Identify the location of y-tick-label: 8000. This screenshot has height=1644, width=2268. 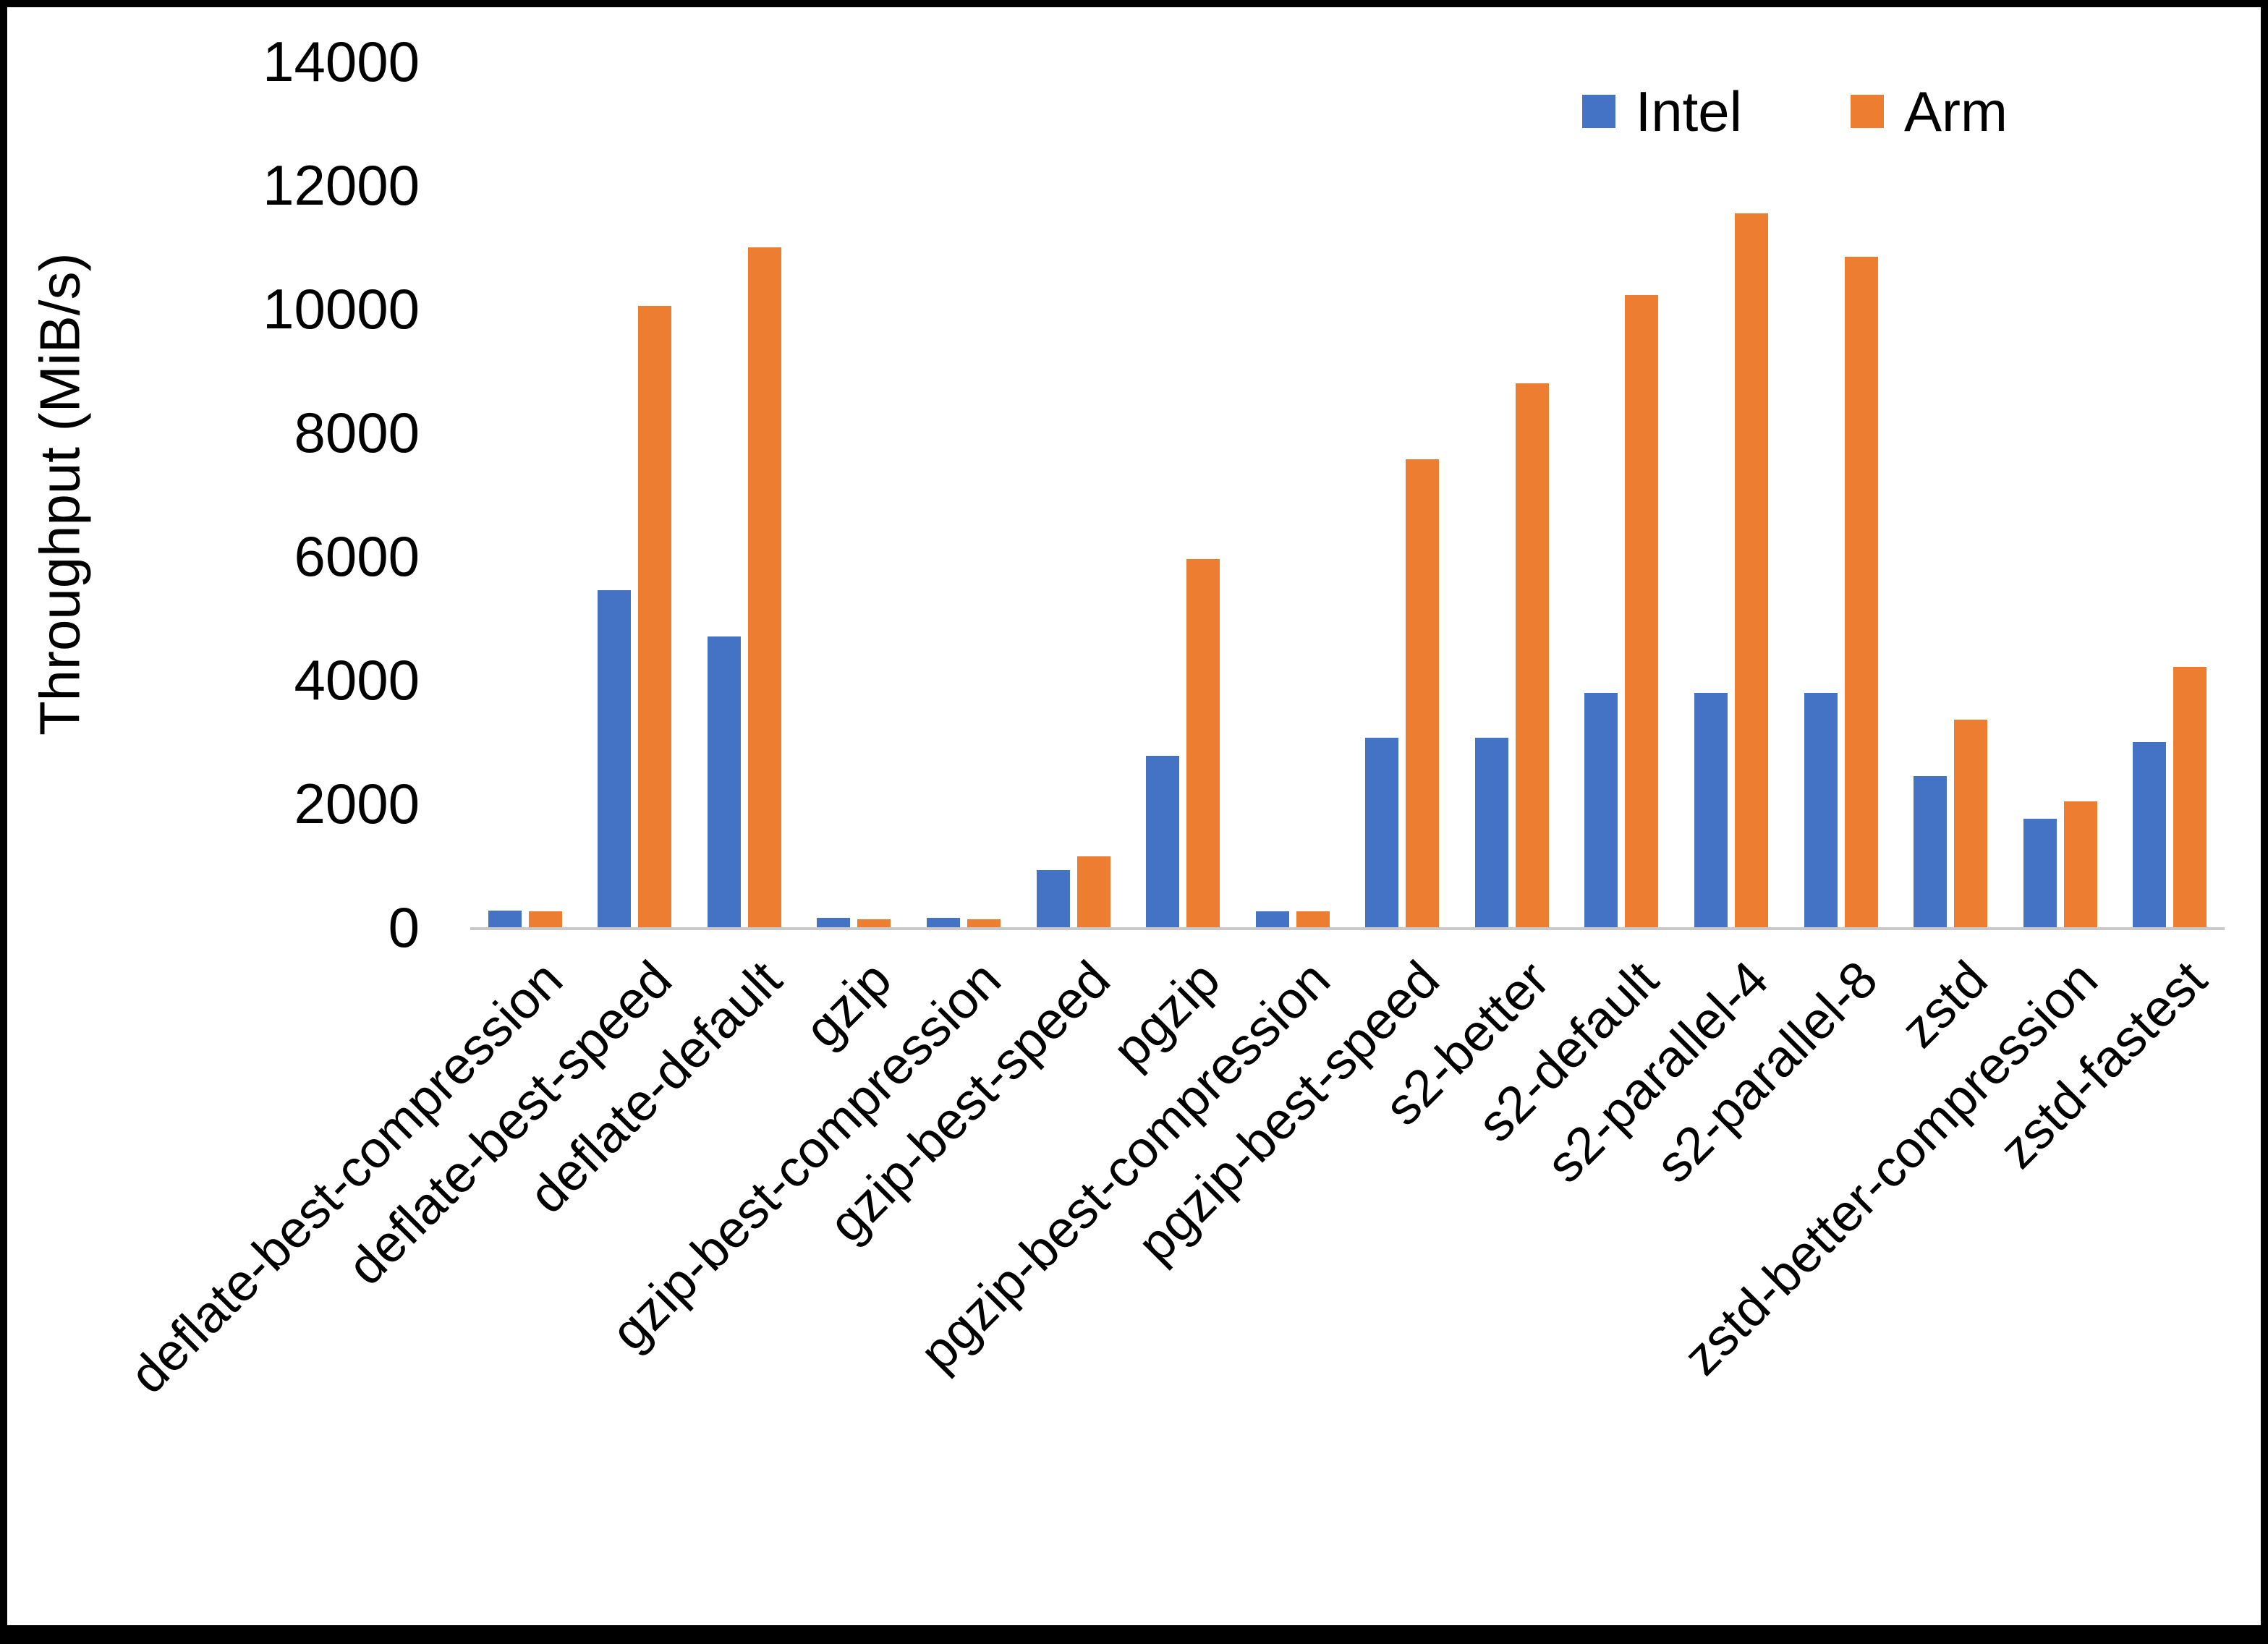
(357, 432).